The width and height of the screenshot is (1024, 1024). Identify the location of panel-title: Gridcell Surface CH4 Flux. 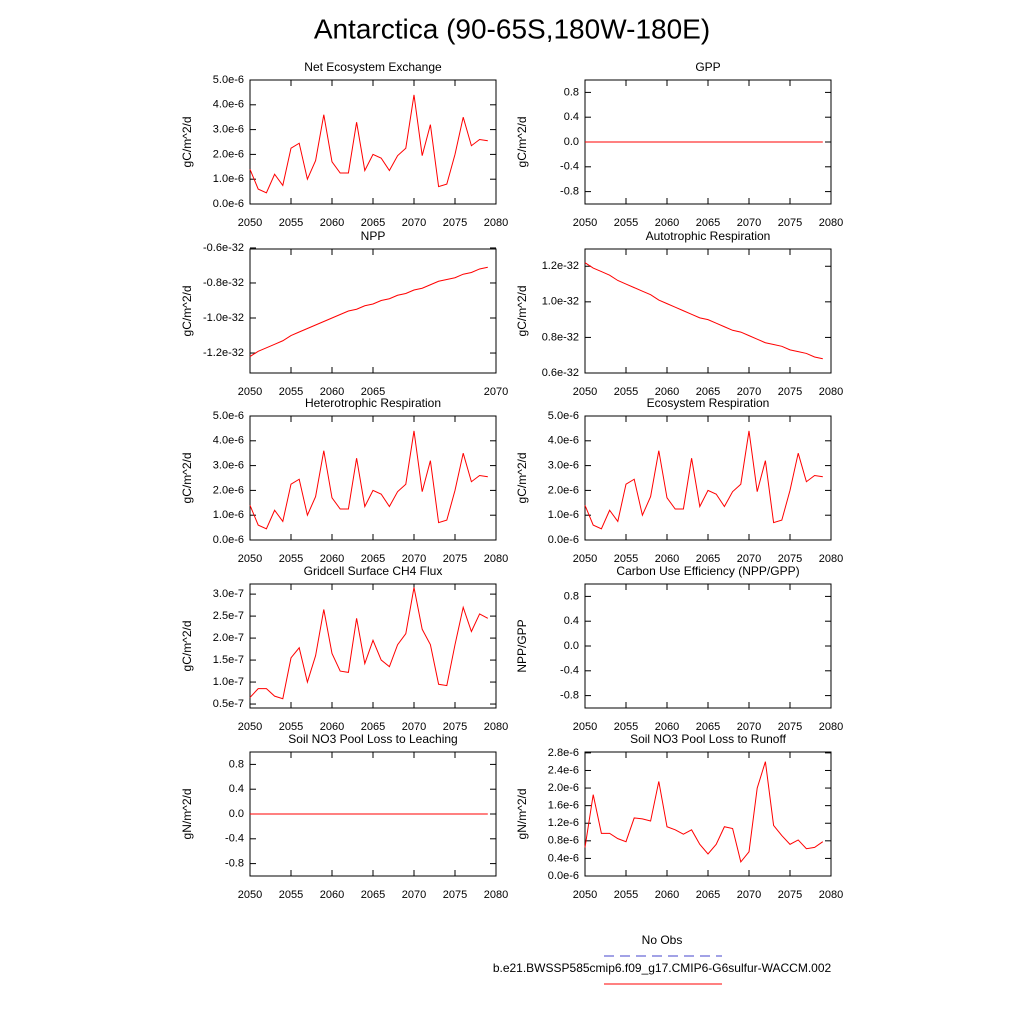
(373, 571).